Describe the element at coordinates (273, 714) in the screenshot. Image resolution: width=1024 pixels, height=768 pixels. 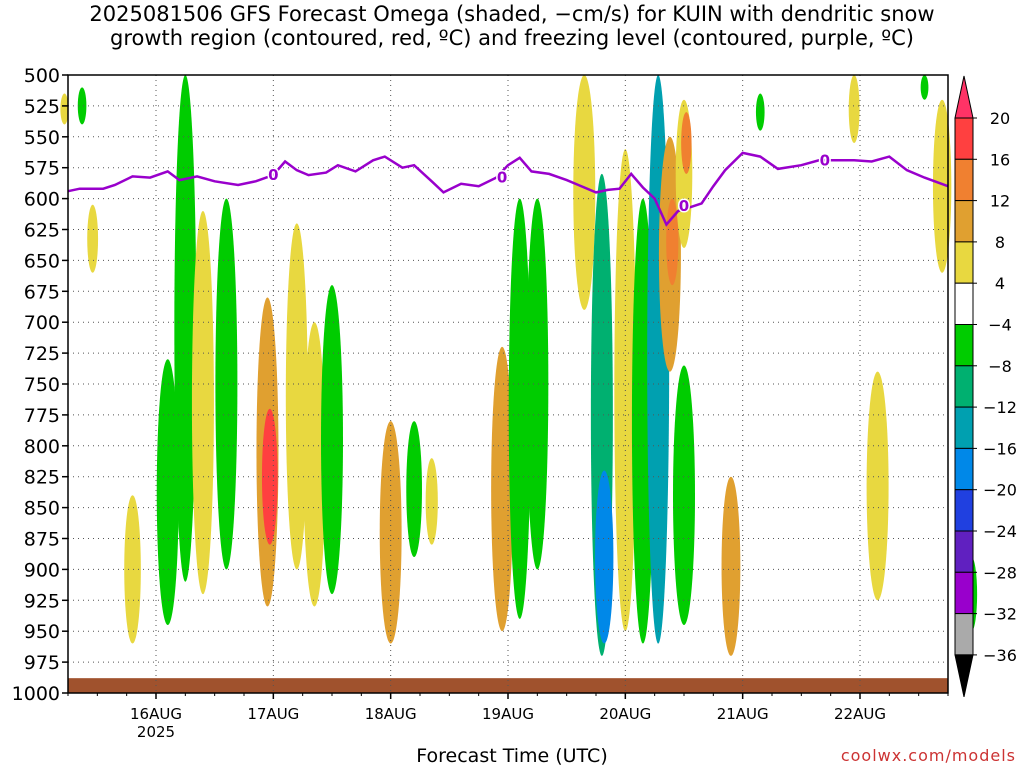
I see `x-tick-label: 17AUG` at that location.